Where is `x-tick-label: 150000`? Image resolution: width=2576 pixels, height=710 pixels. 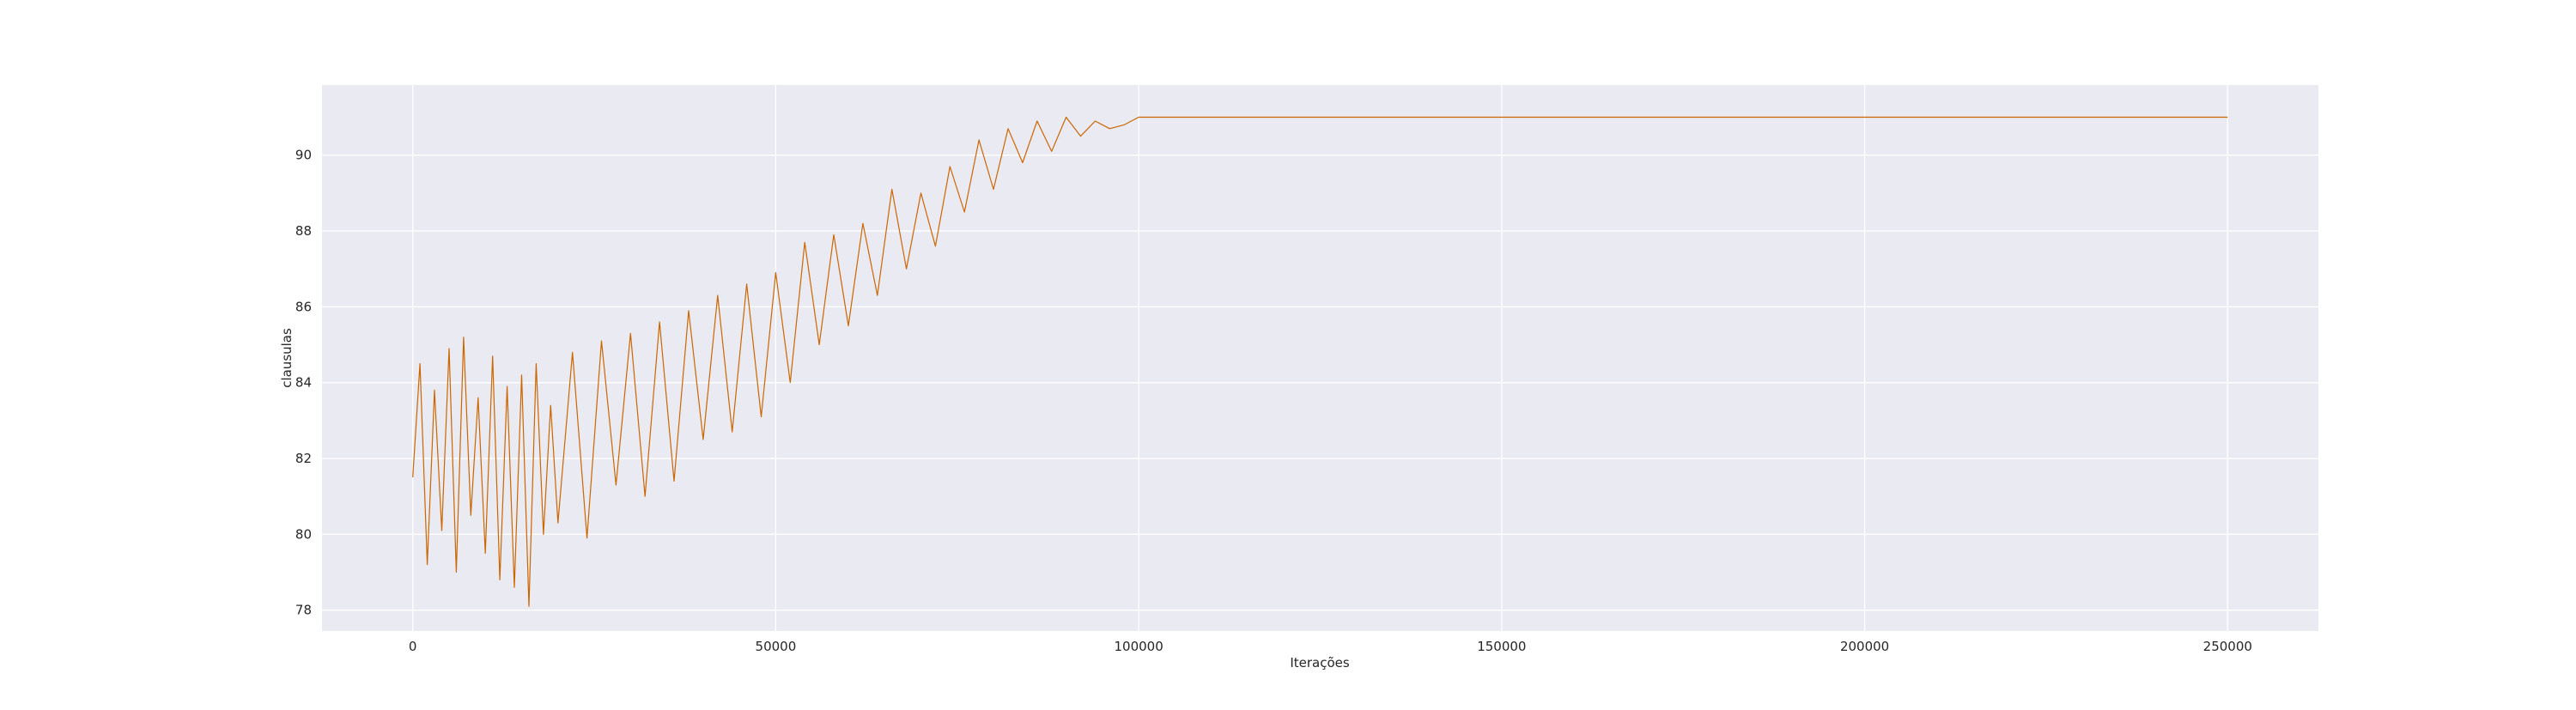
x-tick-label: 150000 is located at coordinates (1502, 646).